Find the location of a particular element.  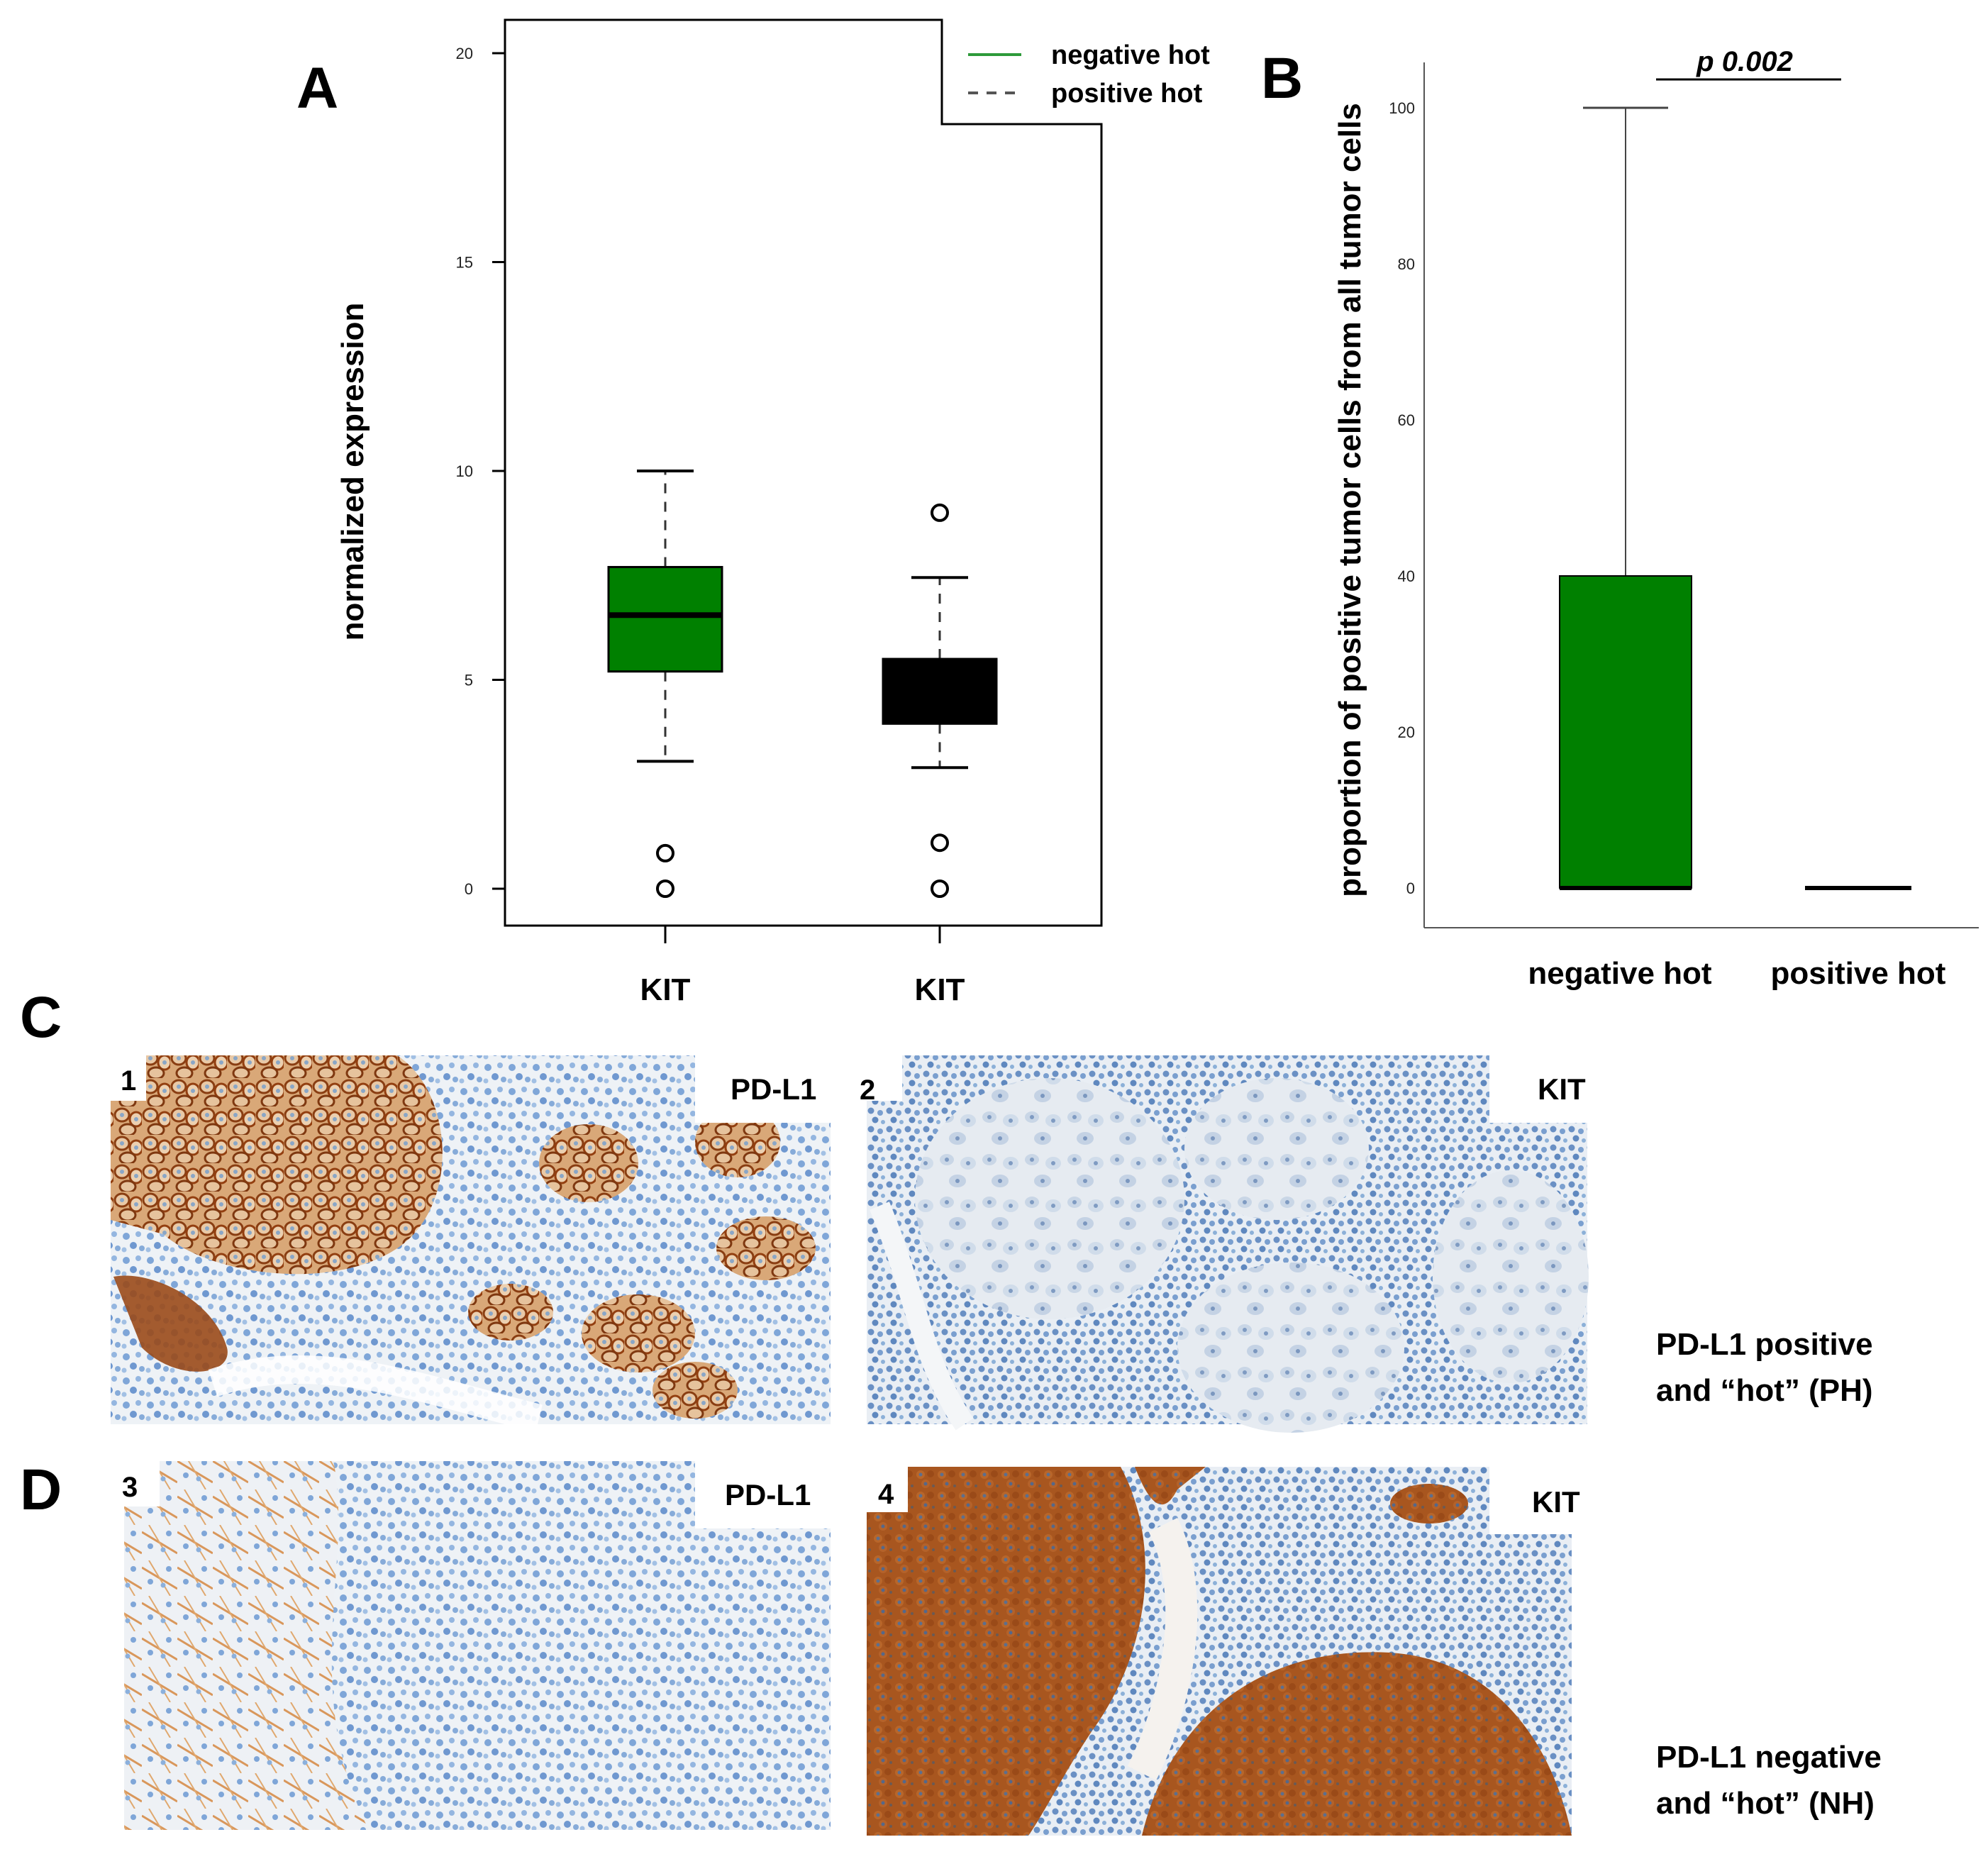

chart-a-frame is located at coordinates (803, 472).